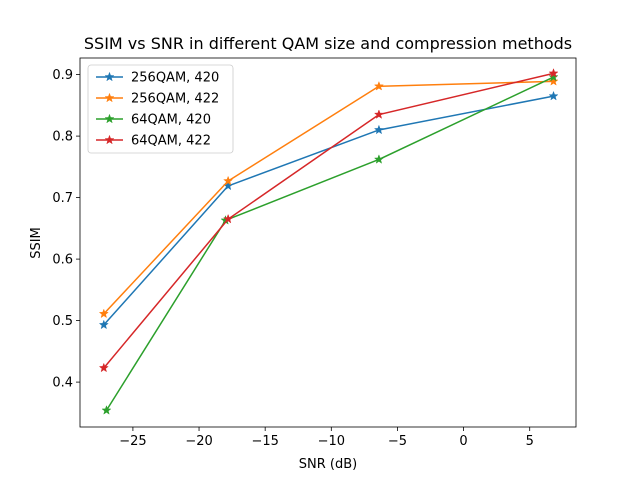 The width and height of the screenshot is (640, 480). I want to click on x-tick-label: −10, so click(331, 441).